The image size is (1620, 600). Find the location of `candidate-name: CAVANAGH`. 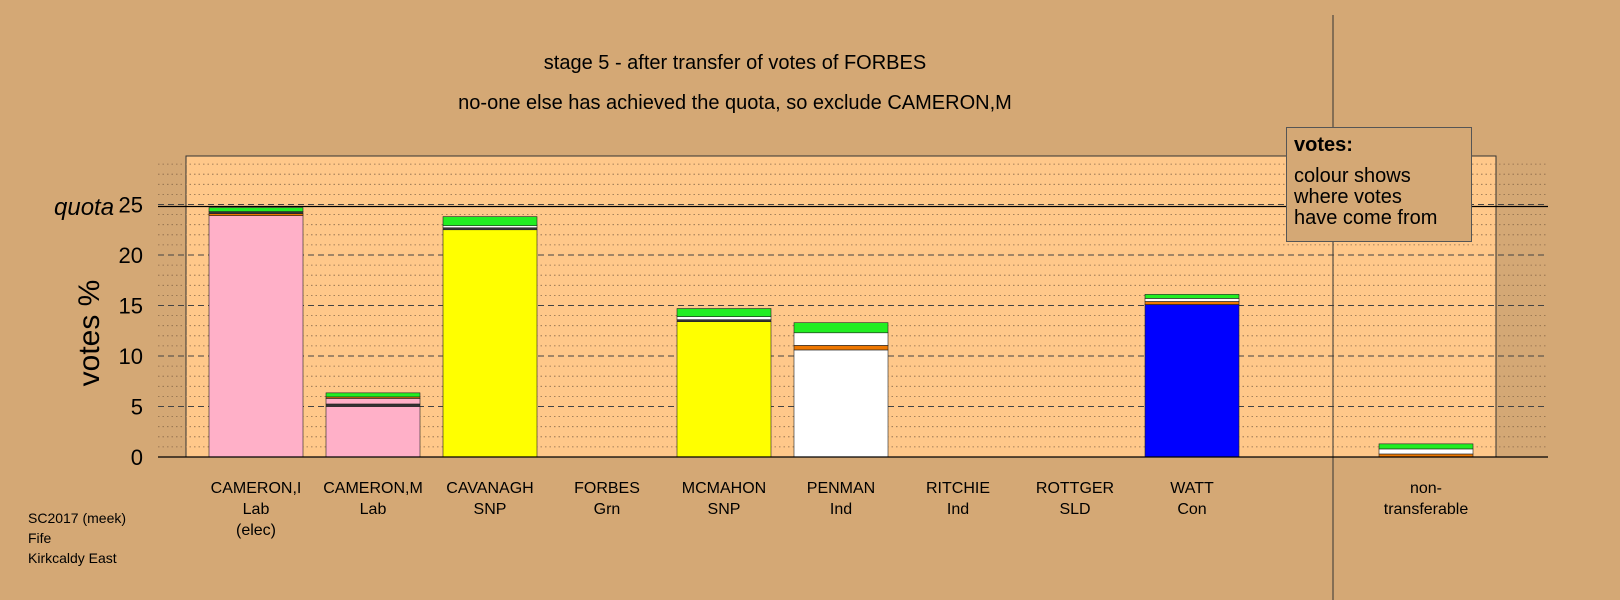

candidate-name: CAVANAGH is located at coordinates (490, 488).